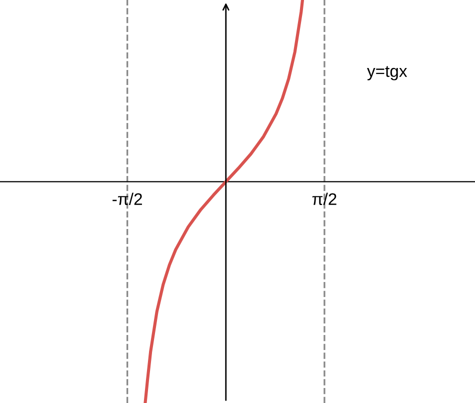 The height and width of the screenshot is (403, 475). Describe the element at coordinates (324, 199) in the screenshot. I see `x-tick-label: π/2` at that location.